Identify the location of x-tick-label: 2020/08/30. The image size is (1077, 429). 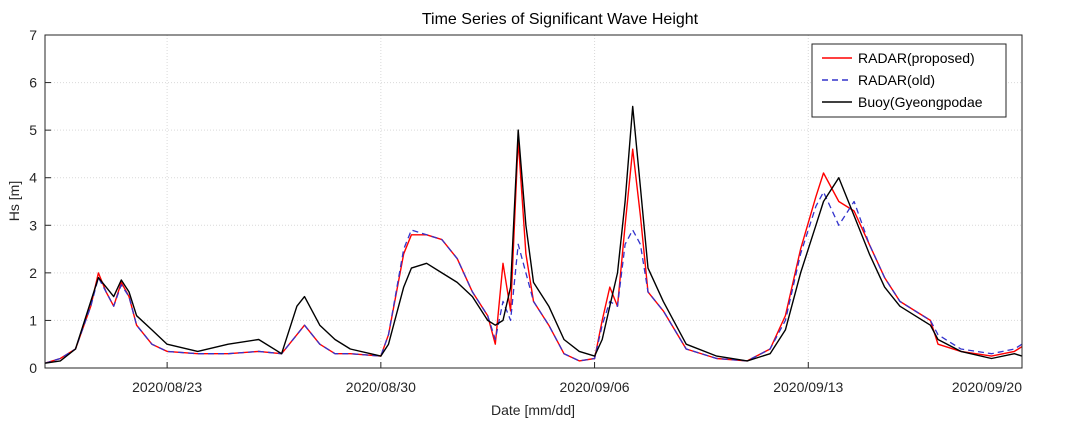
(381, 387).